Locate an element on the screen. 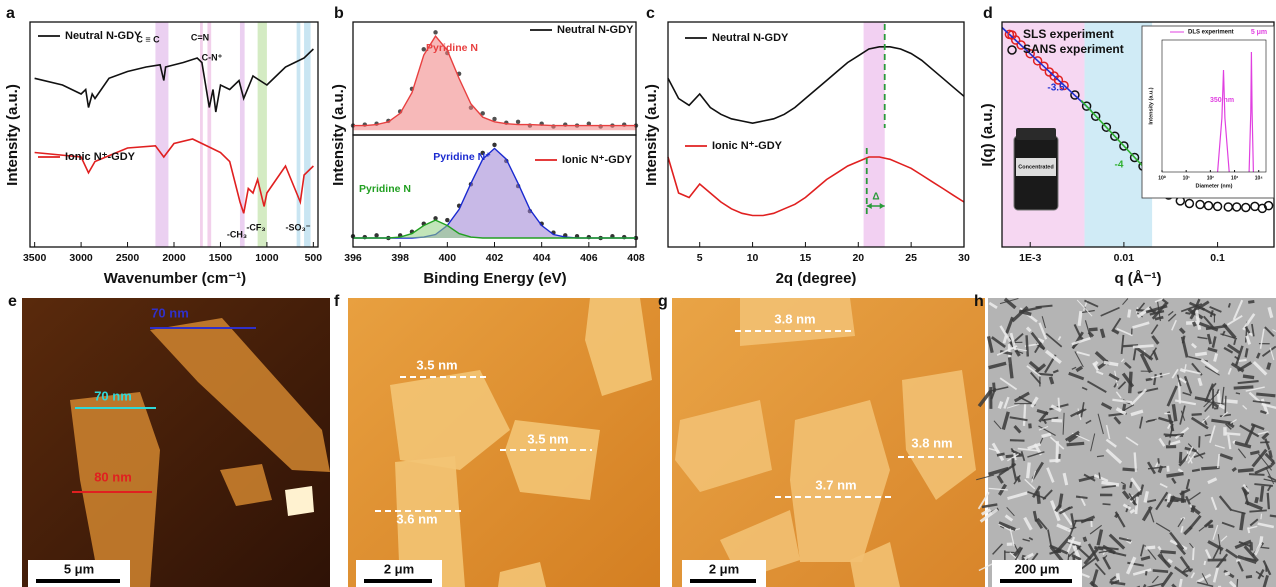 The image size is (1276, 587). data-point is located at coordinates (1021, 45).